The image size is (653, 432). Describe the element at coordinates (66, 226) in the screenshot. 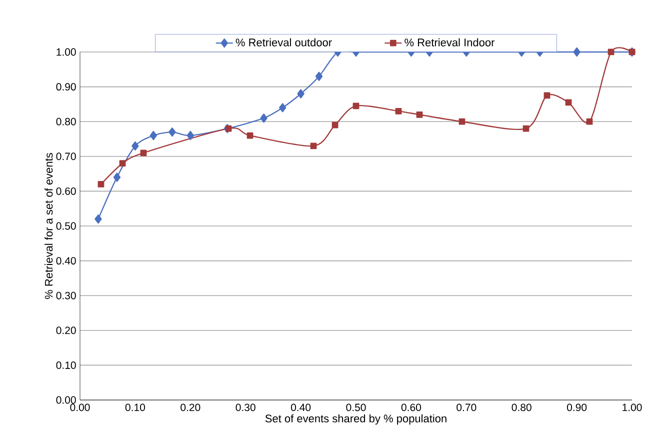

I see `y-tick-label: 0.50` at that location.